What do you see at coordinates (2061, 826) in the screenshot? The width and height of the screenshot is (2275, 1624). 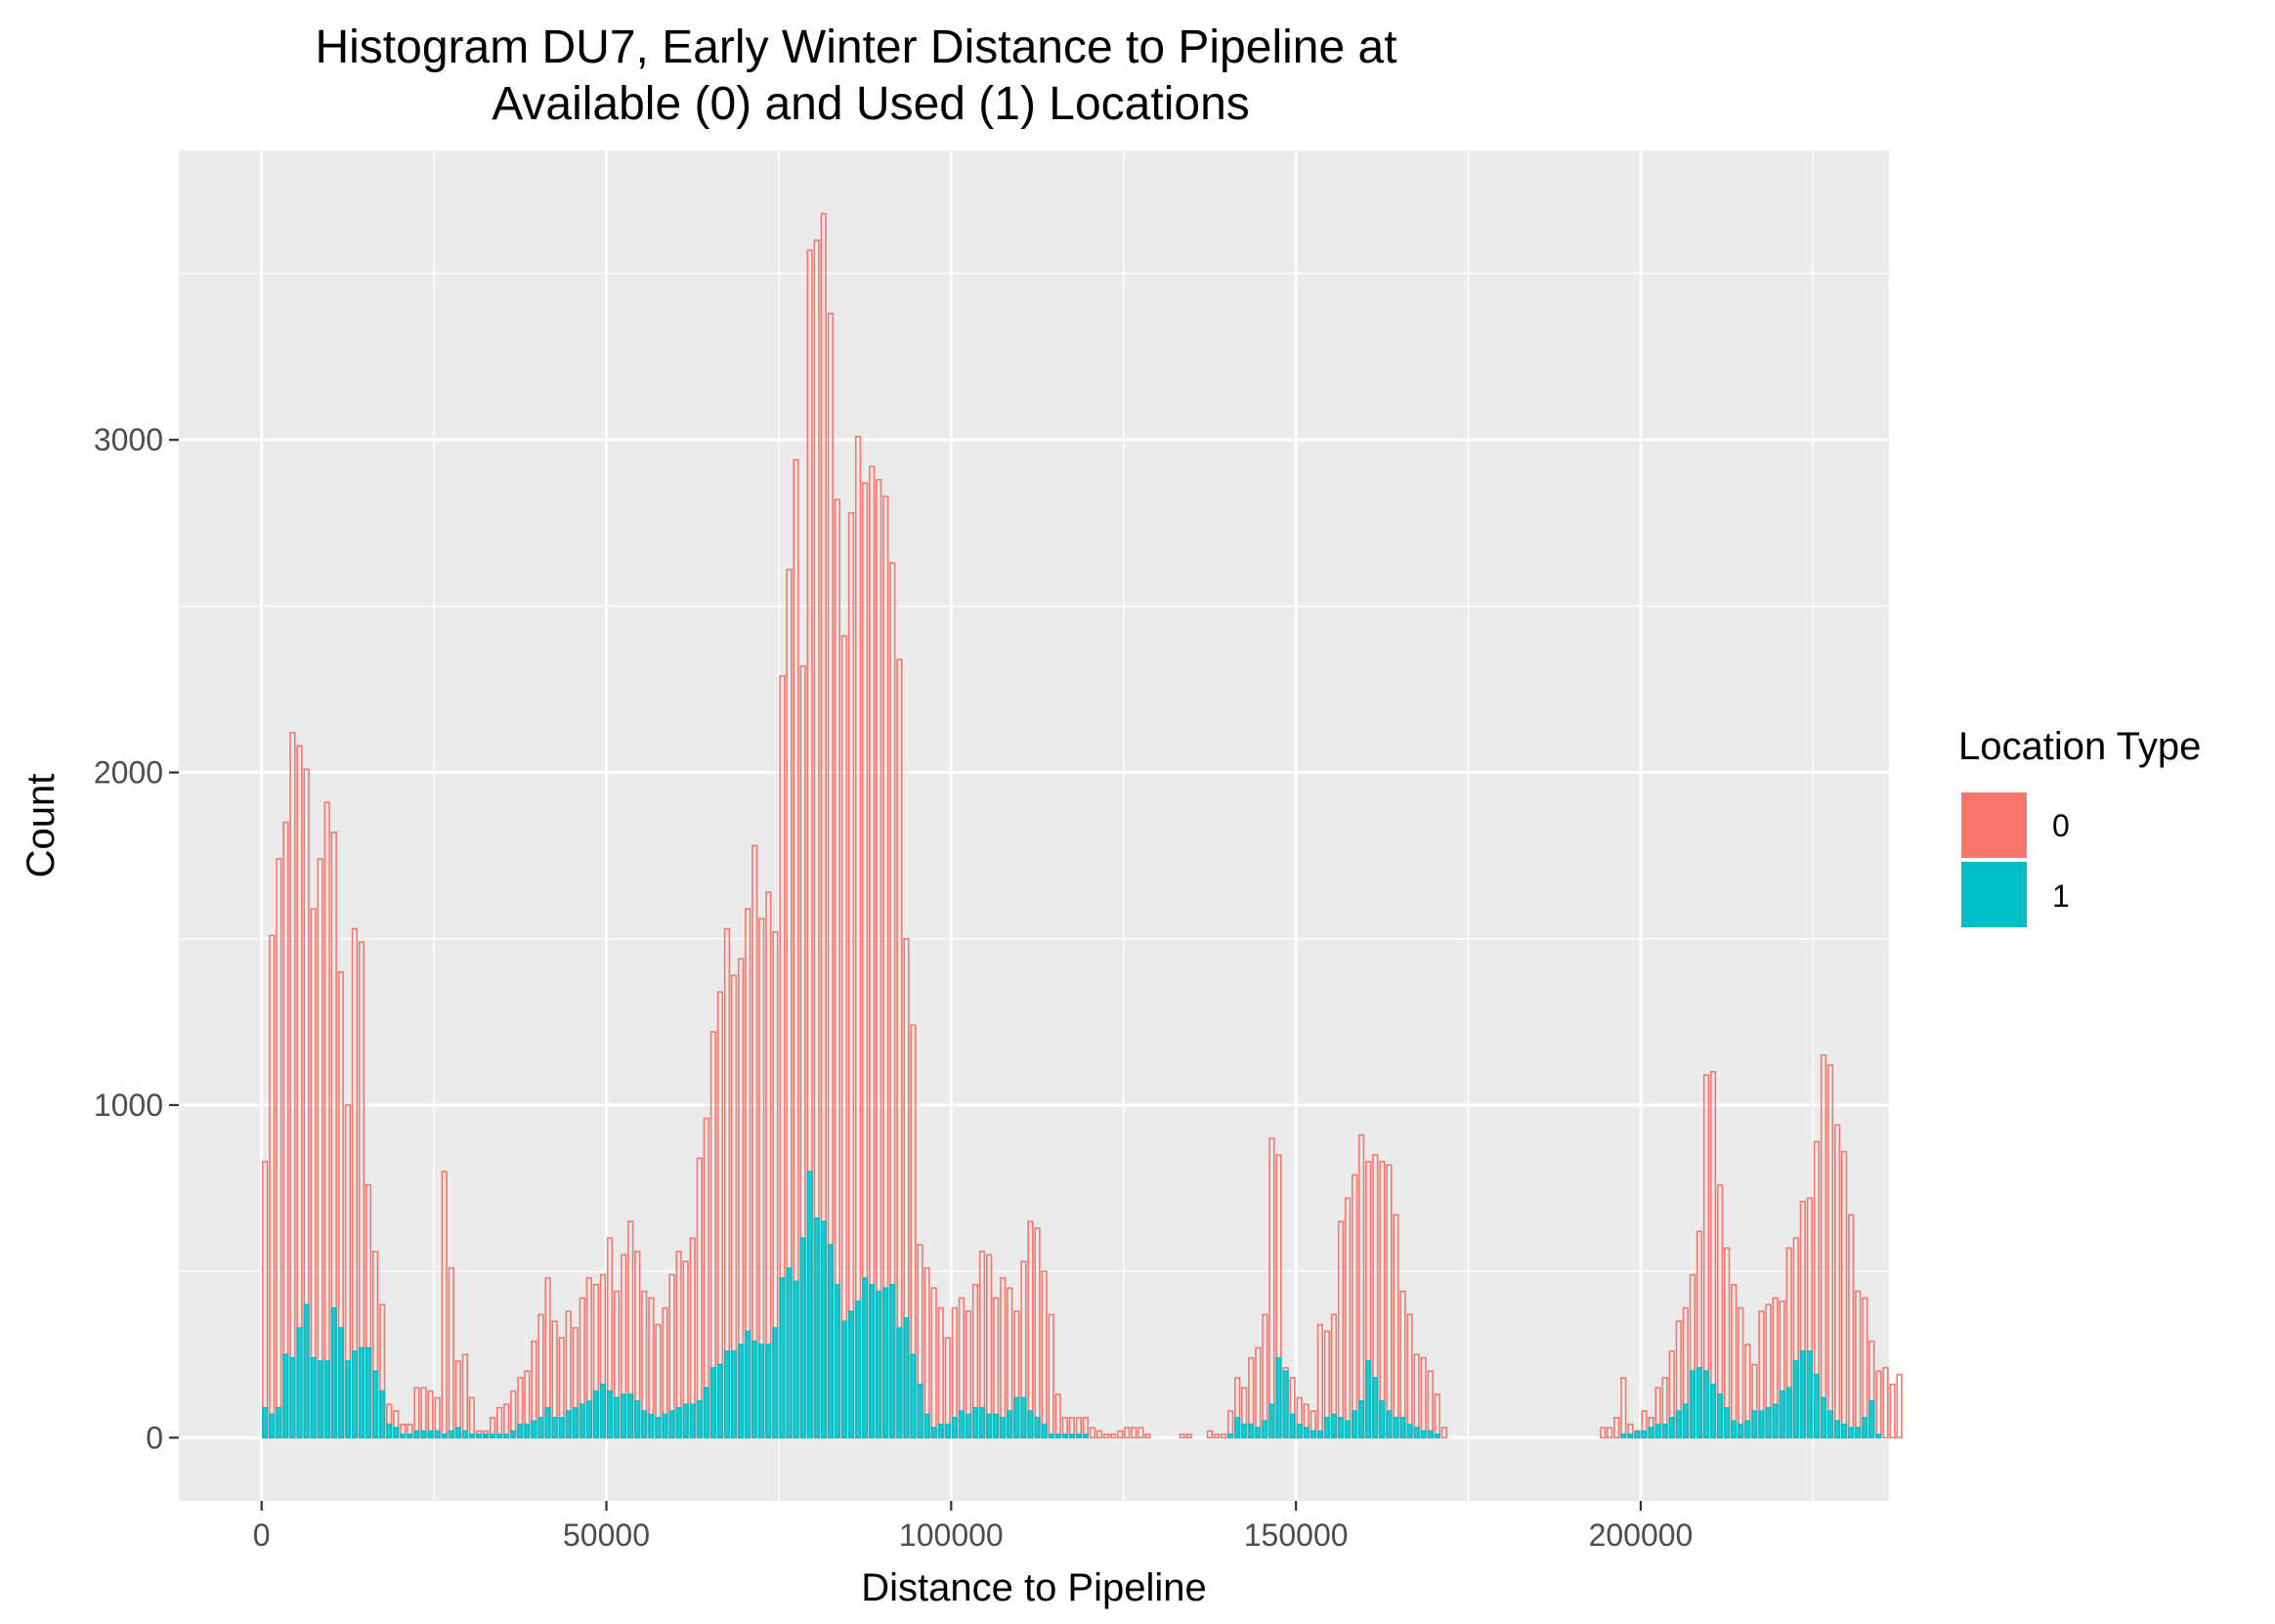 I see `legend-label-0: 0` at bounding box center [2061, 826].